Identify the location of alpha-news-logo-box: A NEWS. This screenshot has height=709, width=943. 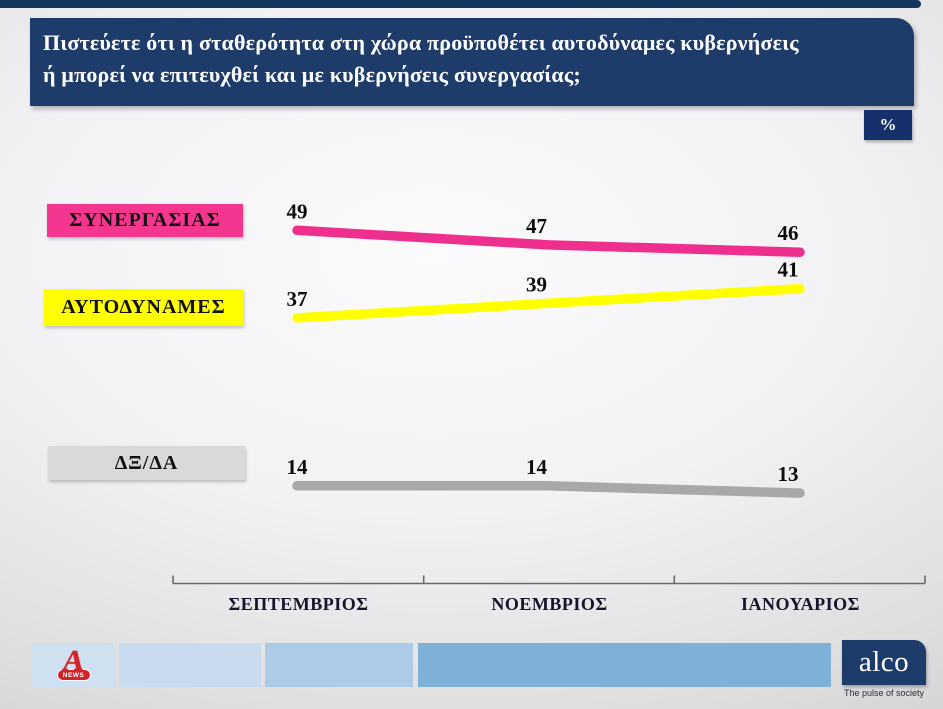
(73, 665).